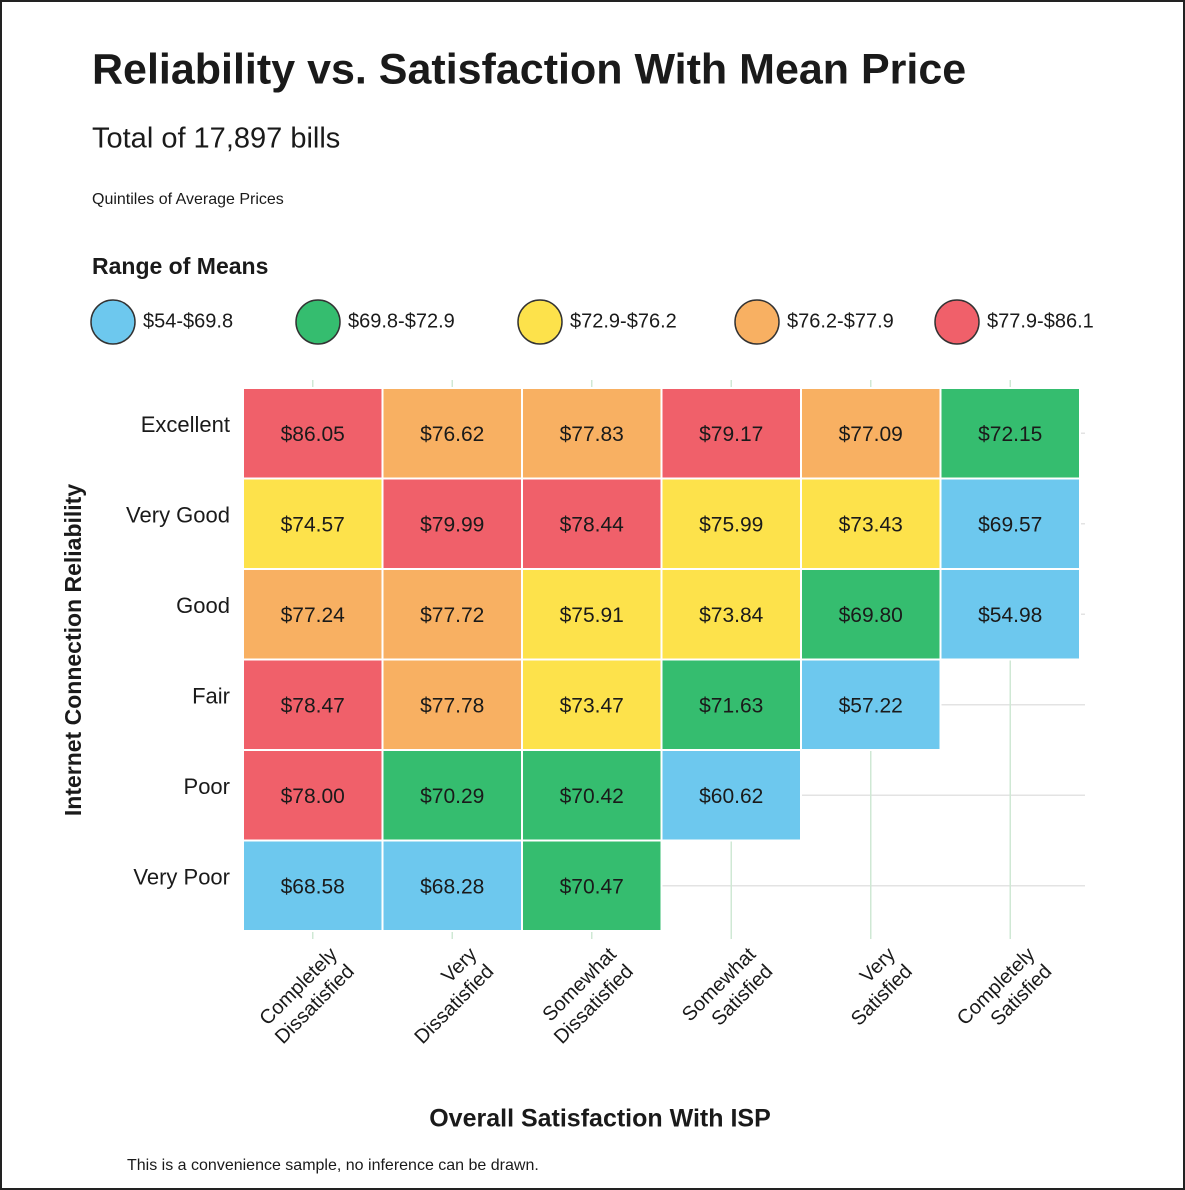  I want to click on y-tick-label: Excellent, so click(185, 424).